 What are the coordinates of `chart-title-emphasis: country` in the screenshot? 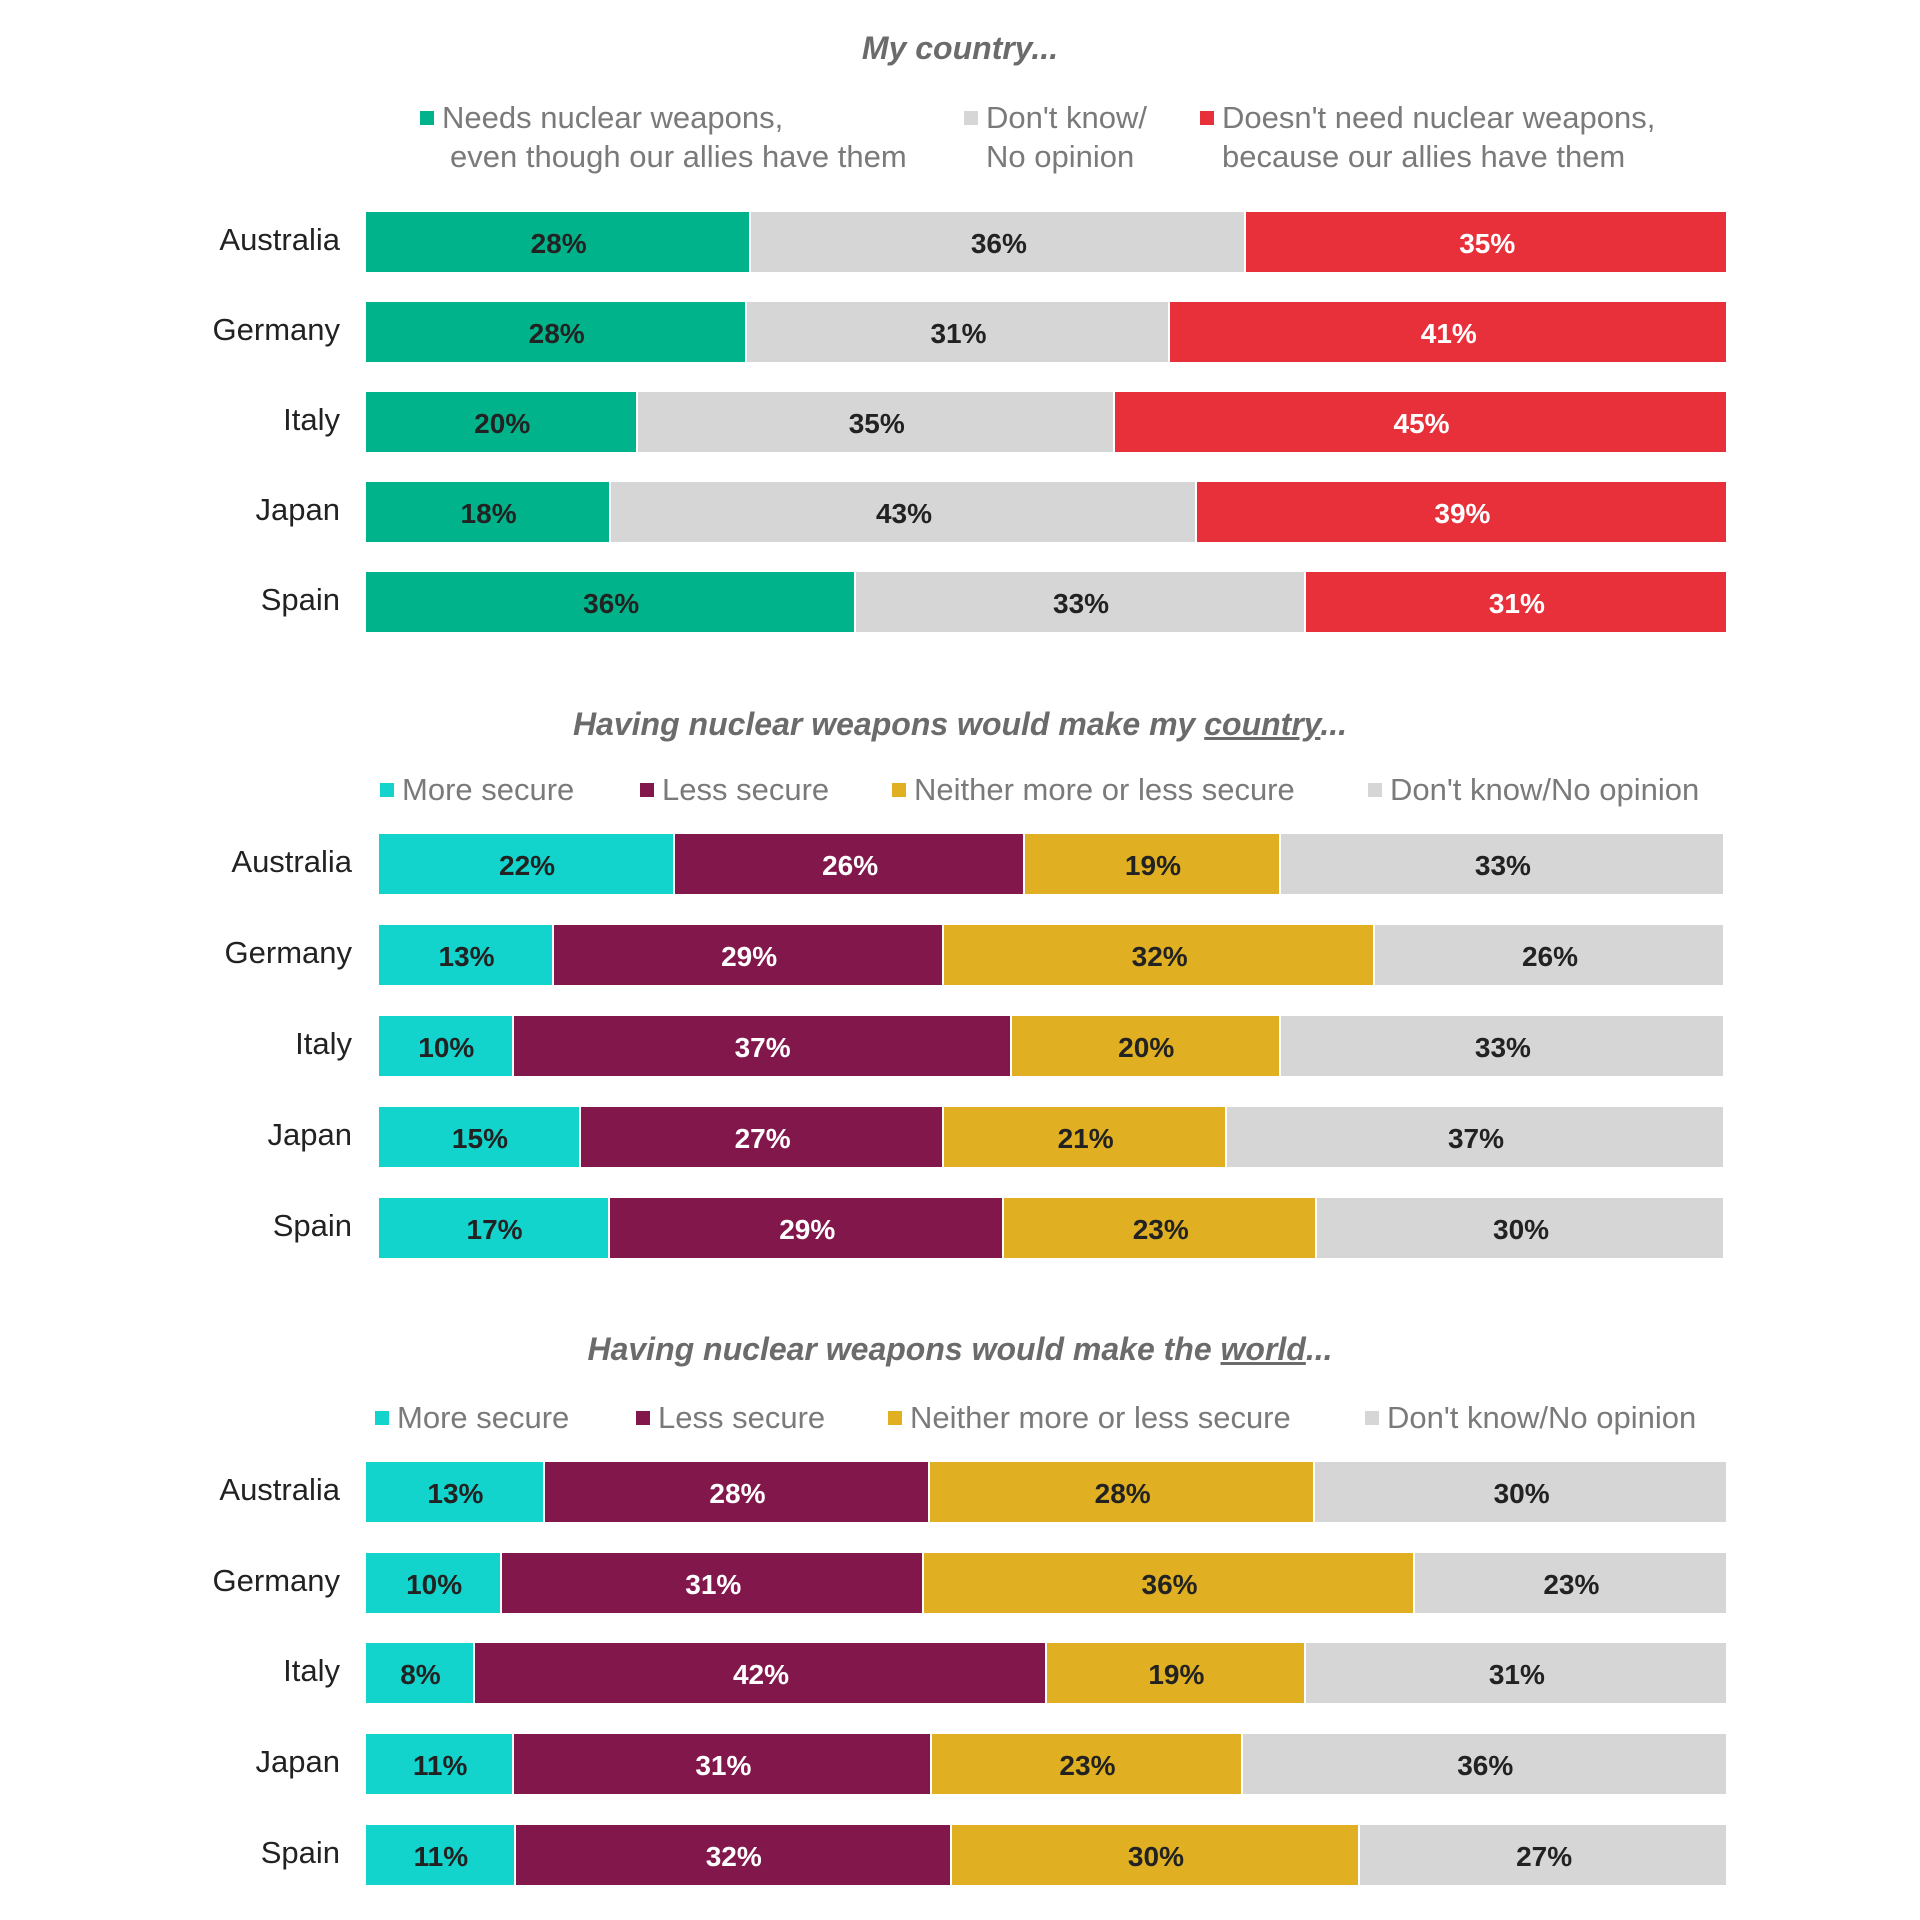 It's located at (1262, 724).